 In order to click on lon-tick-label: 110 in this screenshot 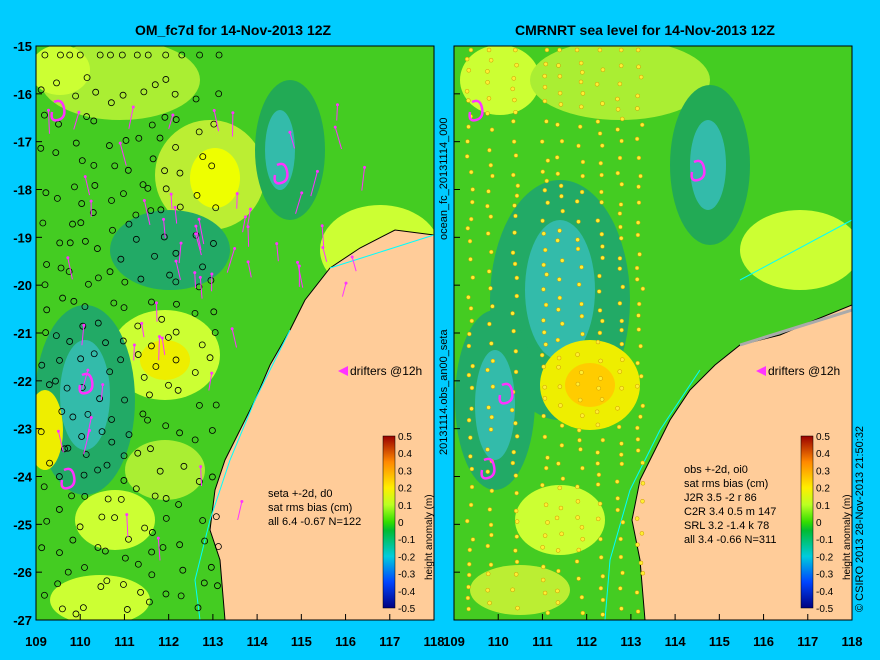, I will do `click(498, 641)`.